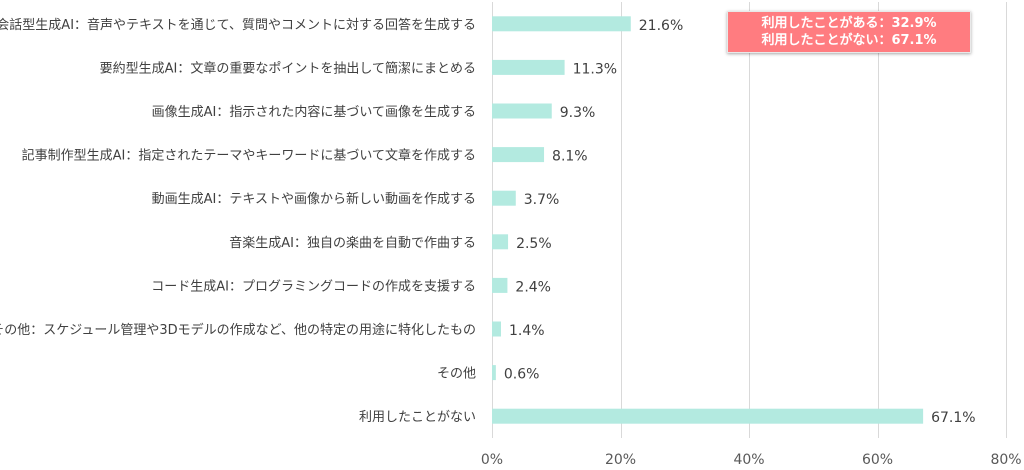  I want to click on category-label: 記事制作型生成AI：指定されたテーマやキーワードに基づいて文章を作成する, so click(249, 156).